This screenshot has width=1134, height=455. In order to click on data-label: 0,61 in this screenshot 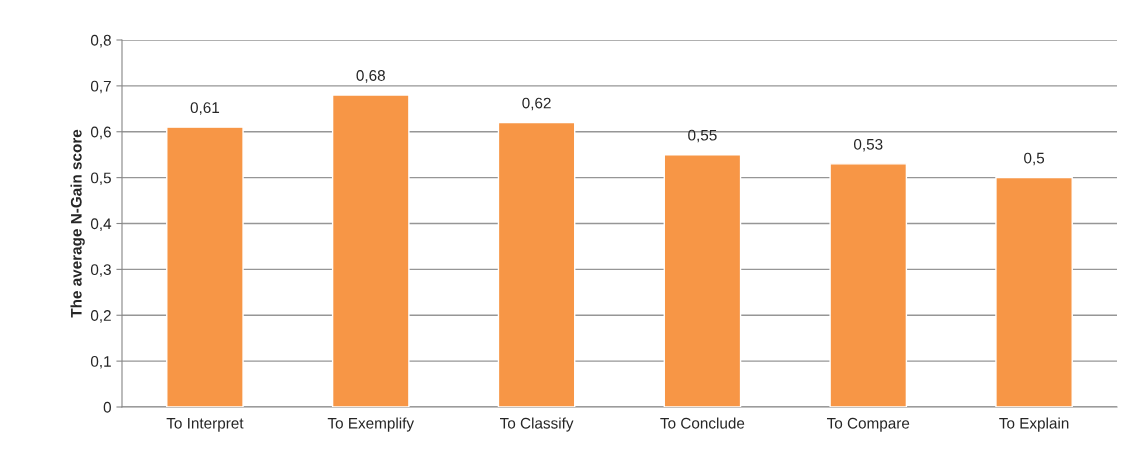, I will do `click(205, 108)`.